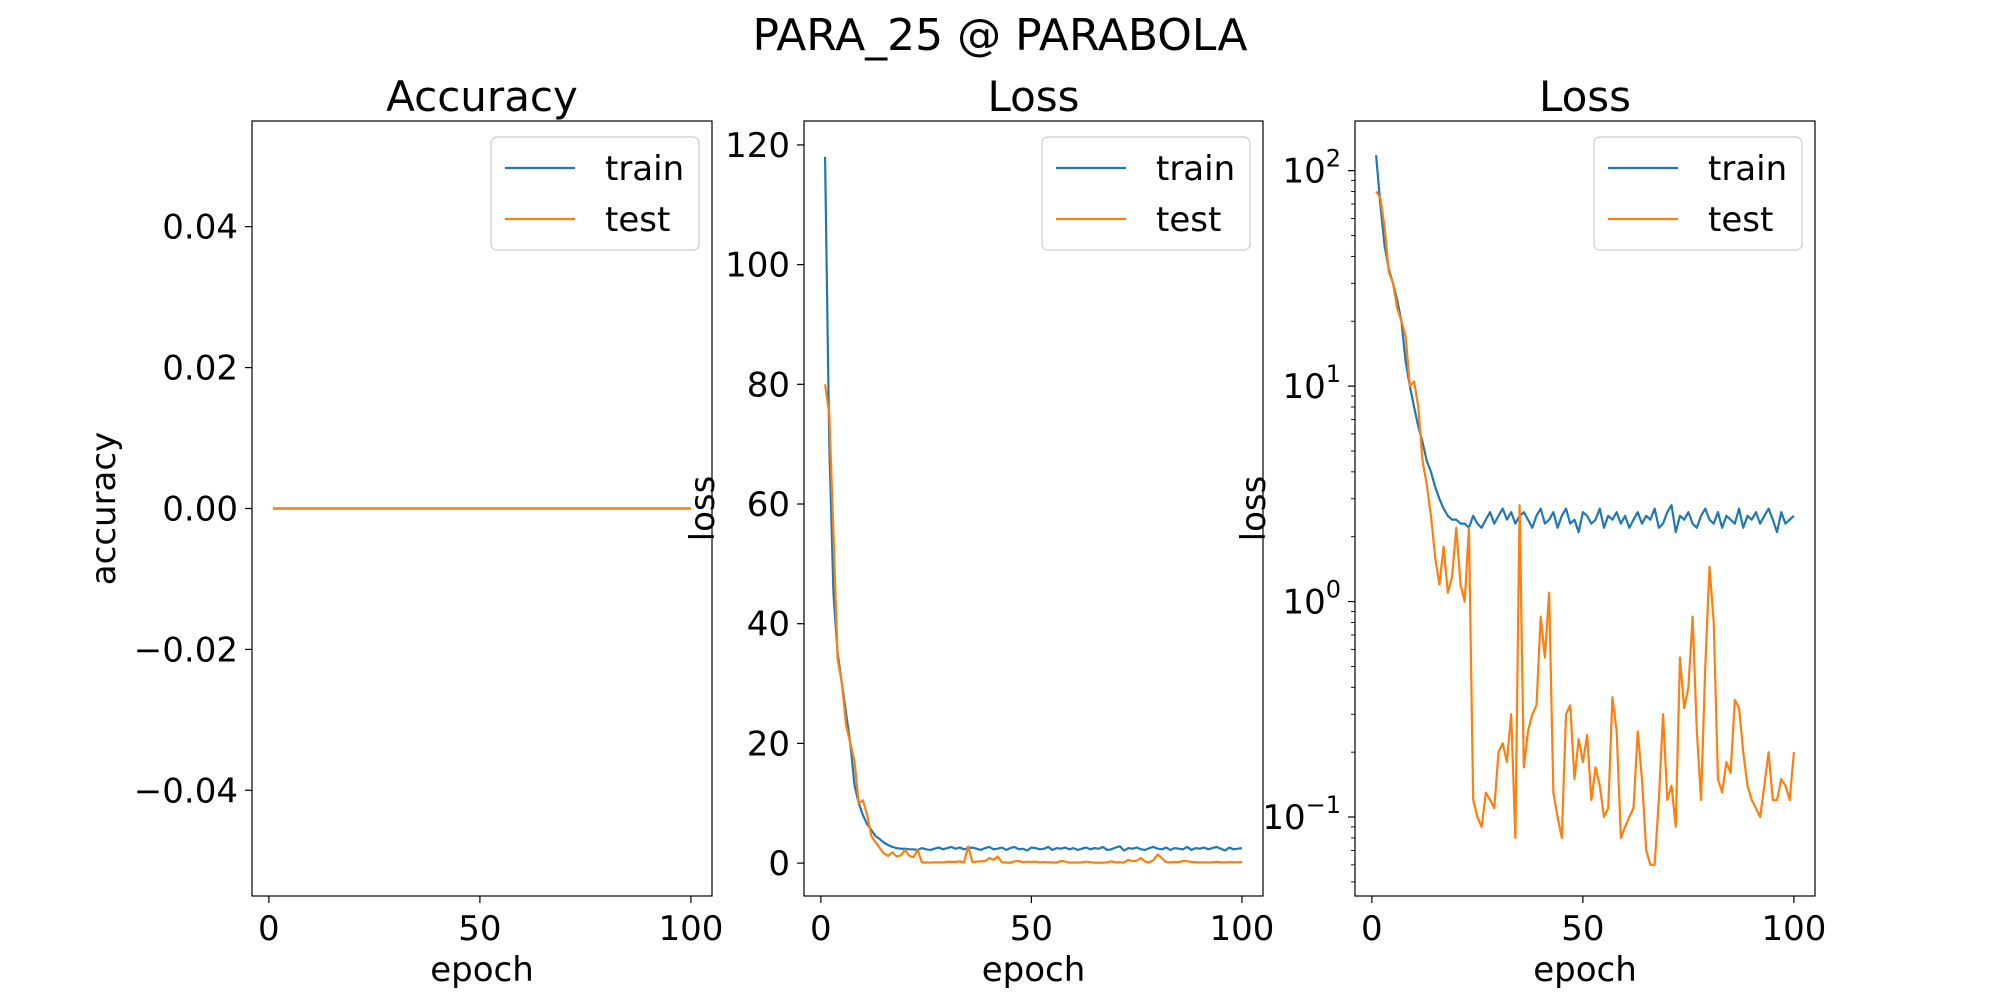 The width and height of the screenshot is (2000, 1000). I want to click on y-tick-label-exponent: 0, so click(1333, 590).